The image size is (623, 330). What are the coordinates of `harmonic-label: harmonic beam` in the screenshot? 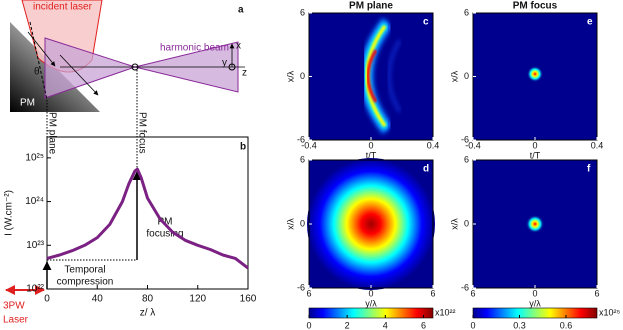 It's located at (194, 48).